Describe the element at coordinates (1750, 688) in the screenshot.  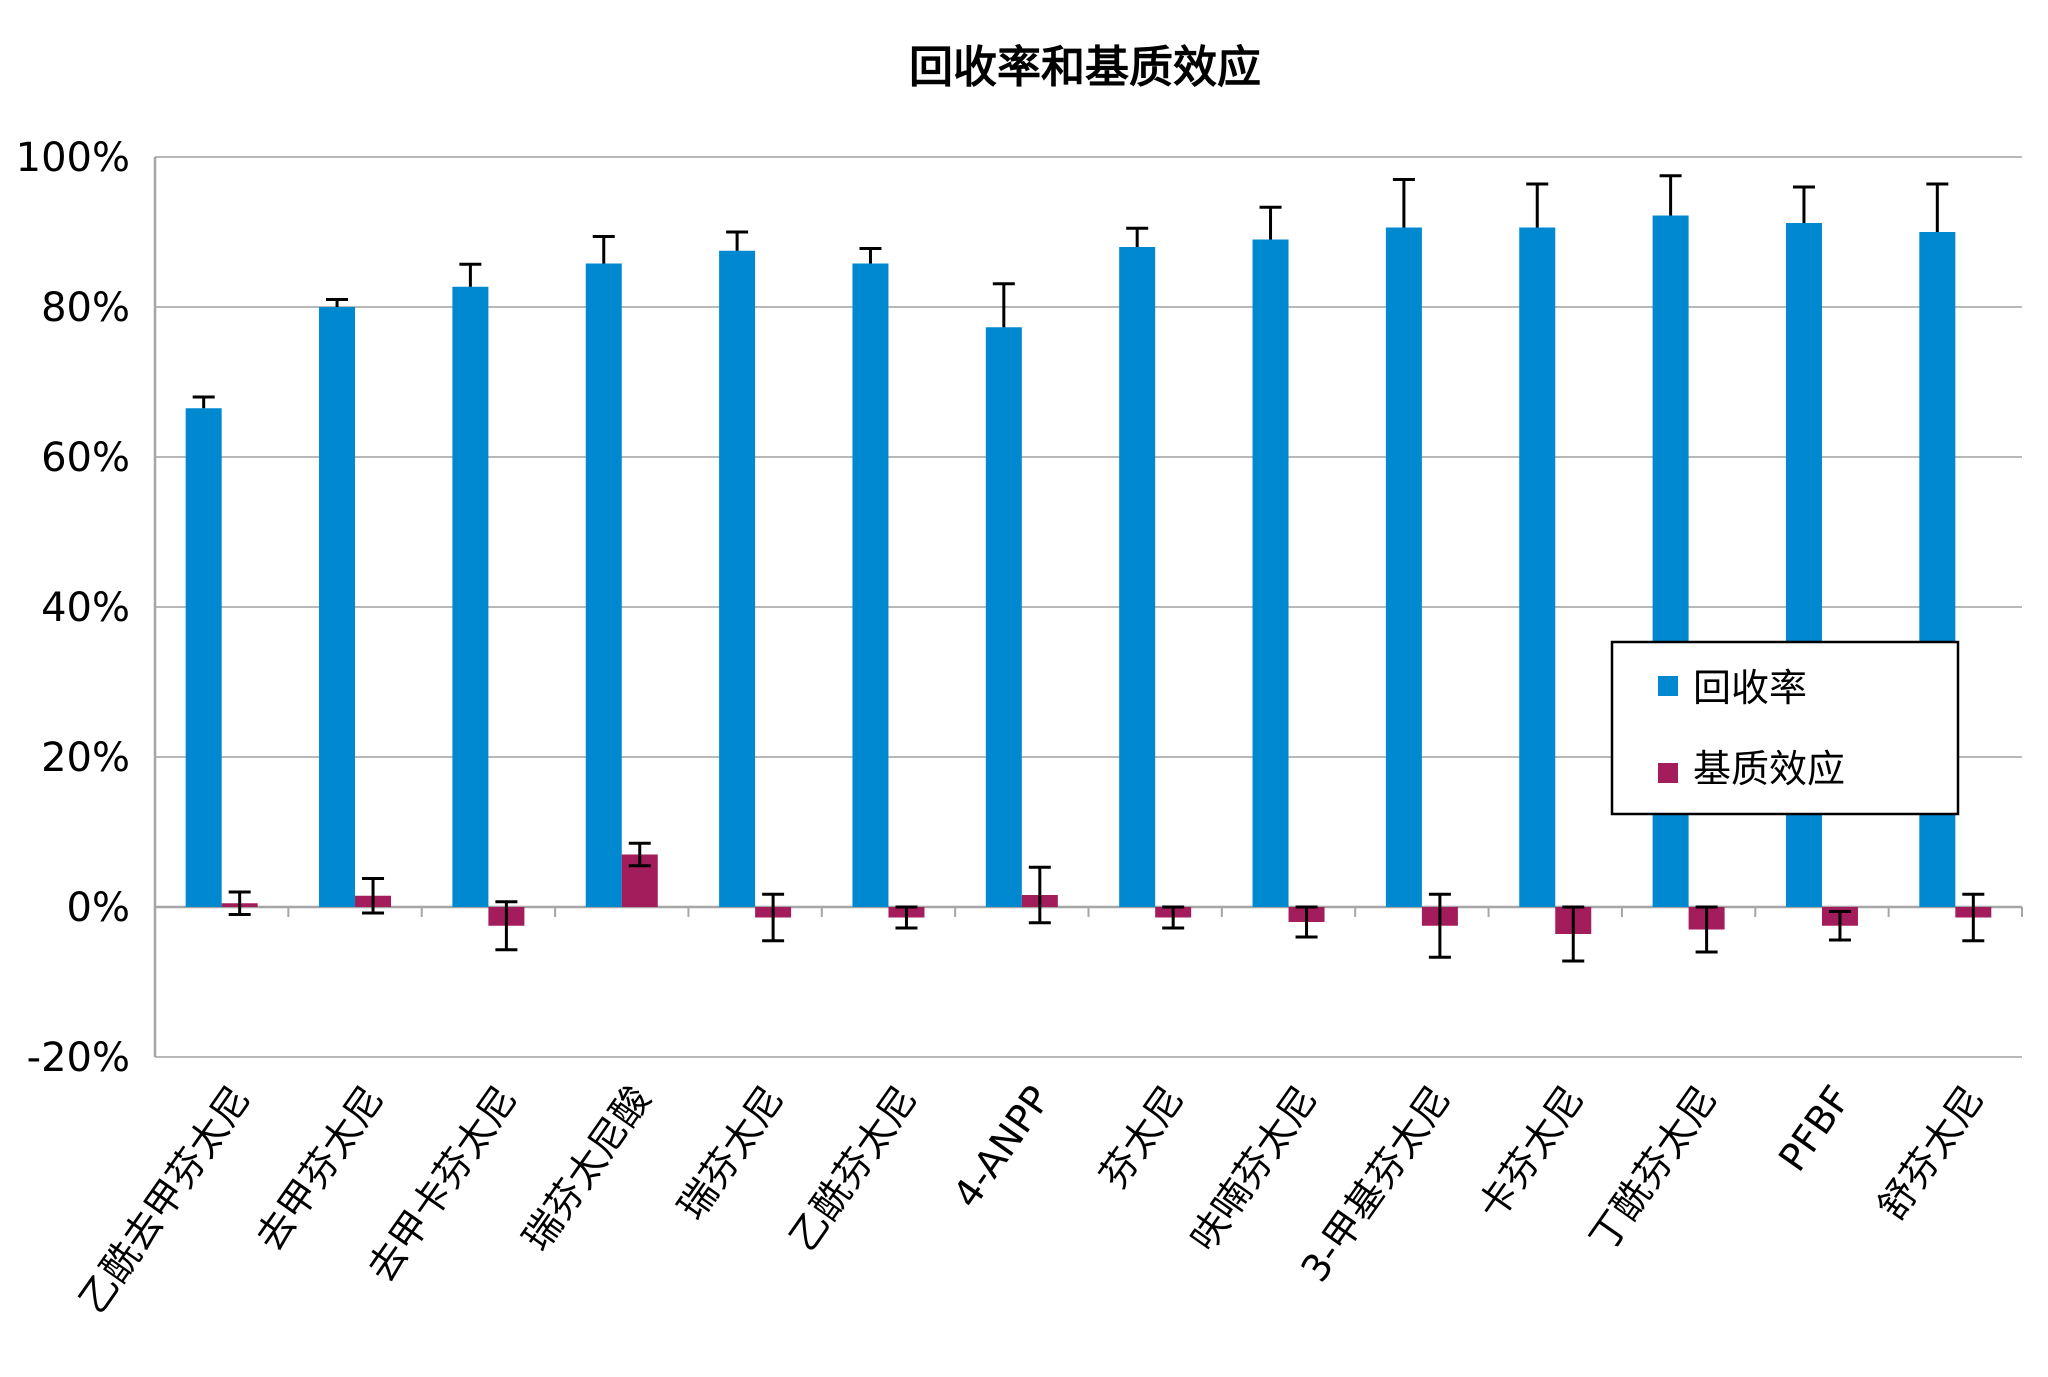
I see `legend-label-recovery: 回收率` at that location.